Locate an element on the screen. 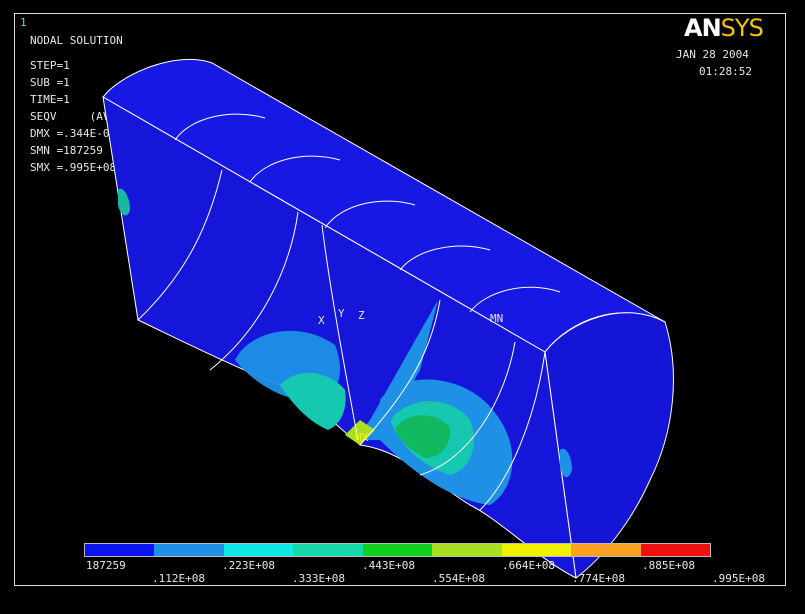  stat-dmx: DMX =.344E-03 is located at coordinates (73, 133).